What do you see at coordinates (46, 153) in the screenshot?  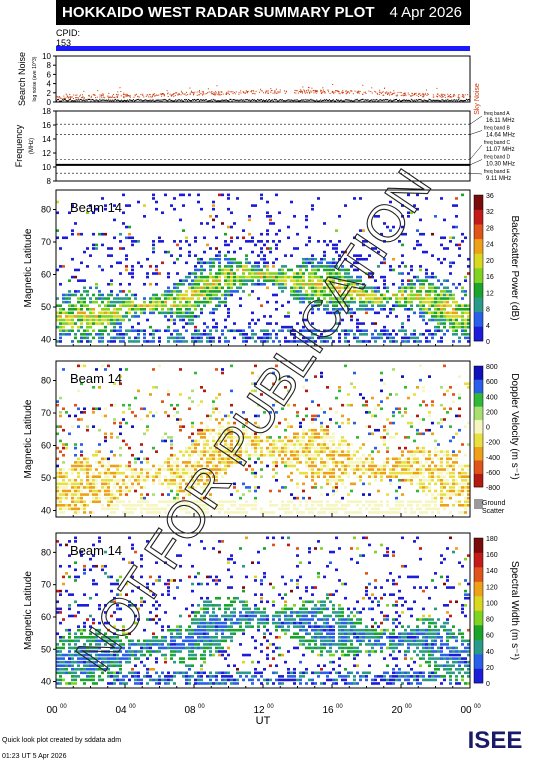 I see `freq-ytick-label: 12` at bounding box center [46, 153].